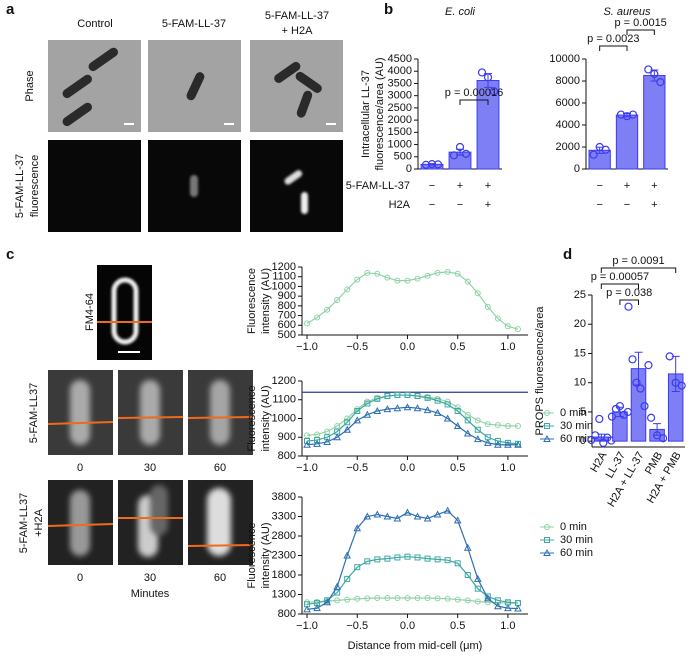 This screenshot has height=663, width=697. I want to click on column-header: 5-FAM-LL-37, so click(194, 24).